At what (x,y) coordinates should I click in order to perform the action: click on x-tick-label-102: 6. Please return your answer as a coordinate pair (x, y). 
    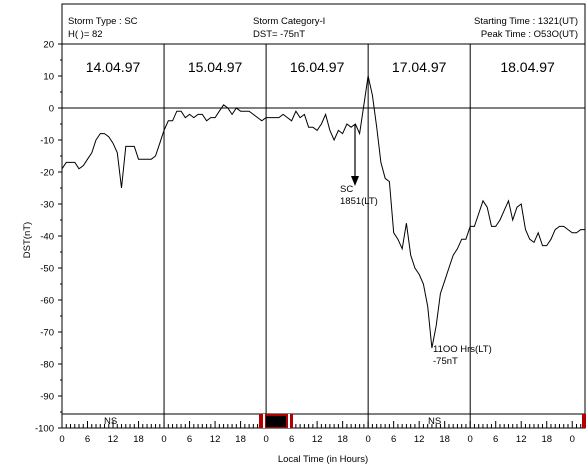
    Looking at the image, I should click on (495, 439).